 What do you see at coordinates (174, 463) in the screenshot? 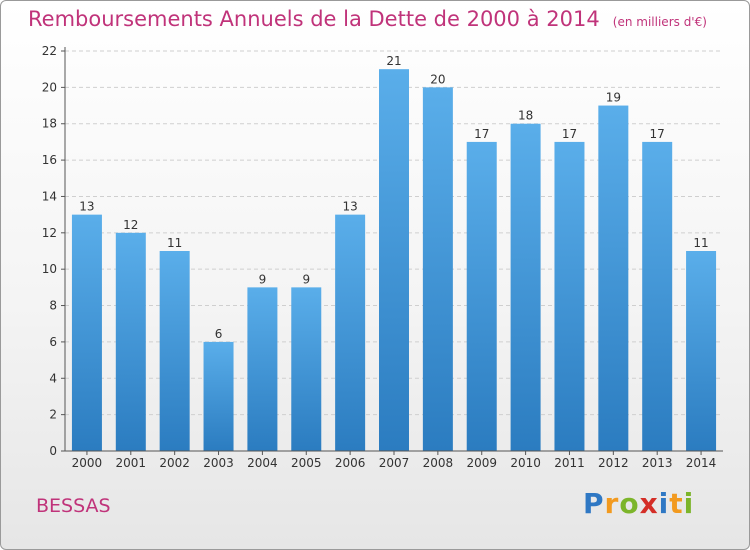
I see `x-tick-label: 2002` at bounding box center [174, 463].